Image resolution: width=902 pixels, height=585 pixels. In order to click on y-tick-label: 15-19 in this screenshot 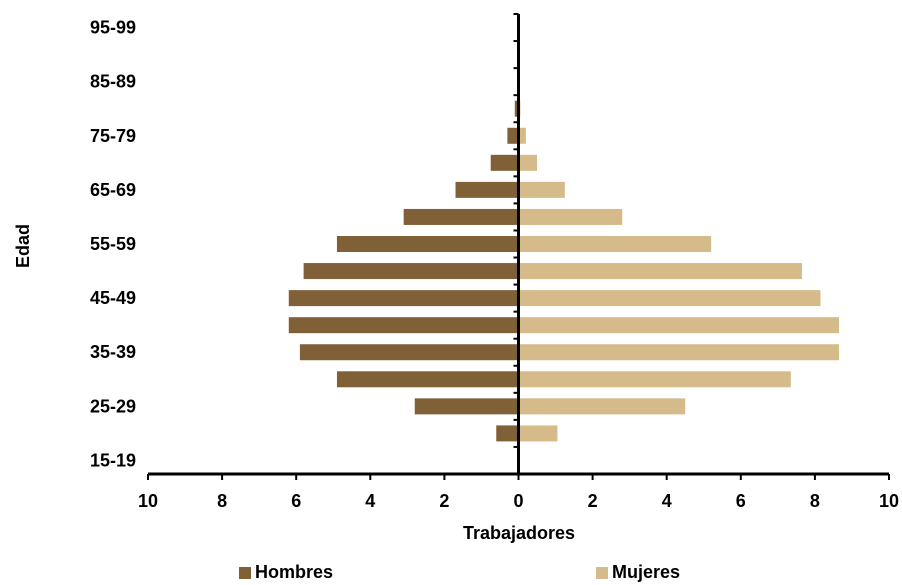, I will do `click(113, 460)`.